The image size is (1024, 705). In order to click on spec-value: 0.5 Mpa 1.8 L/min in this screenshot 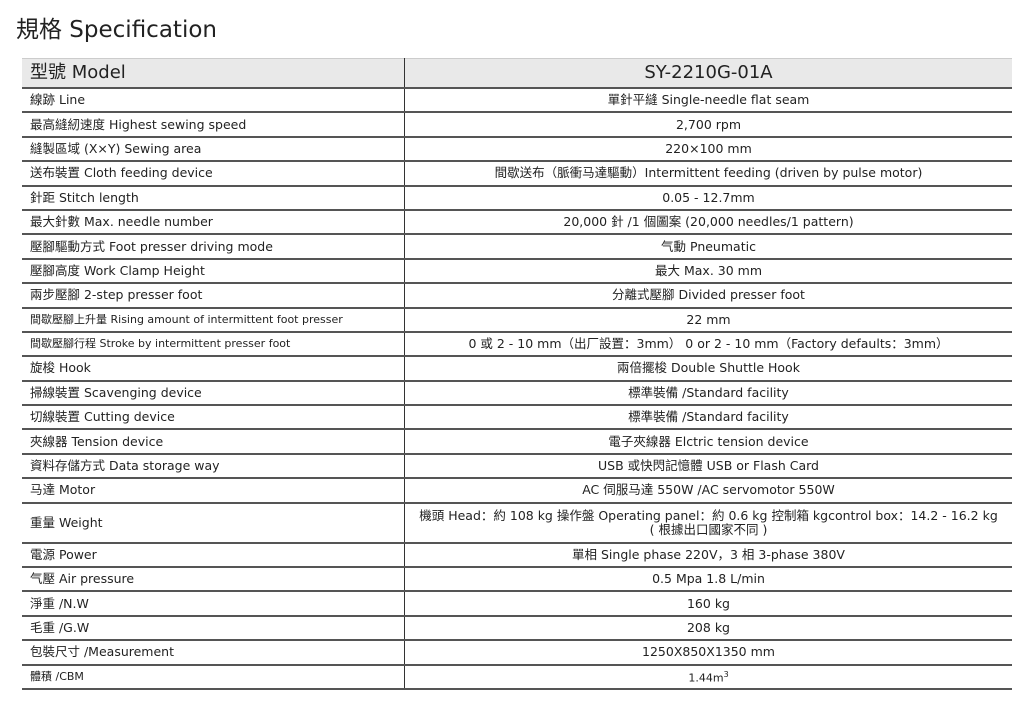, I will do `click(708, 580)`.